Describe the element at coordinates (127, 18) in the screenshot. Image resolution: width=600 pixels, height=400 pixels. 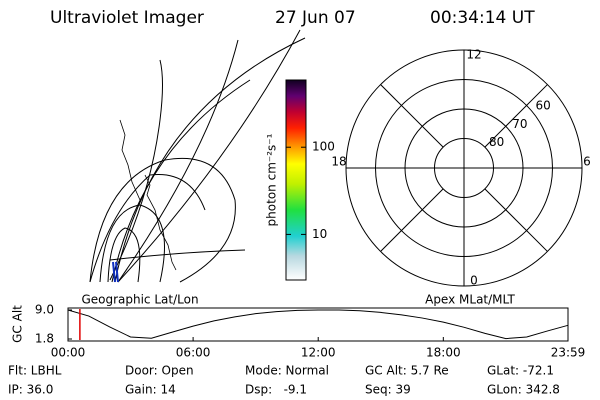
I see `title: Ultraviolet Imager` at that location.